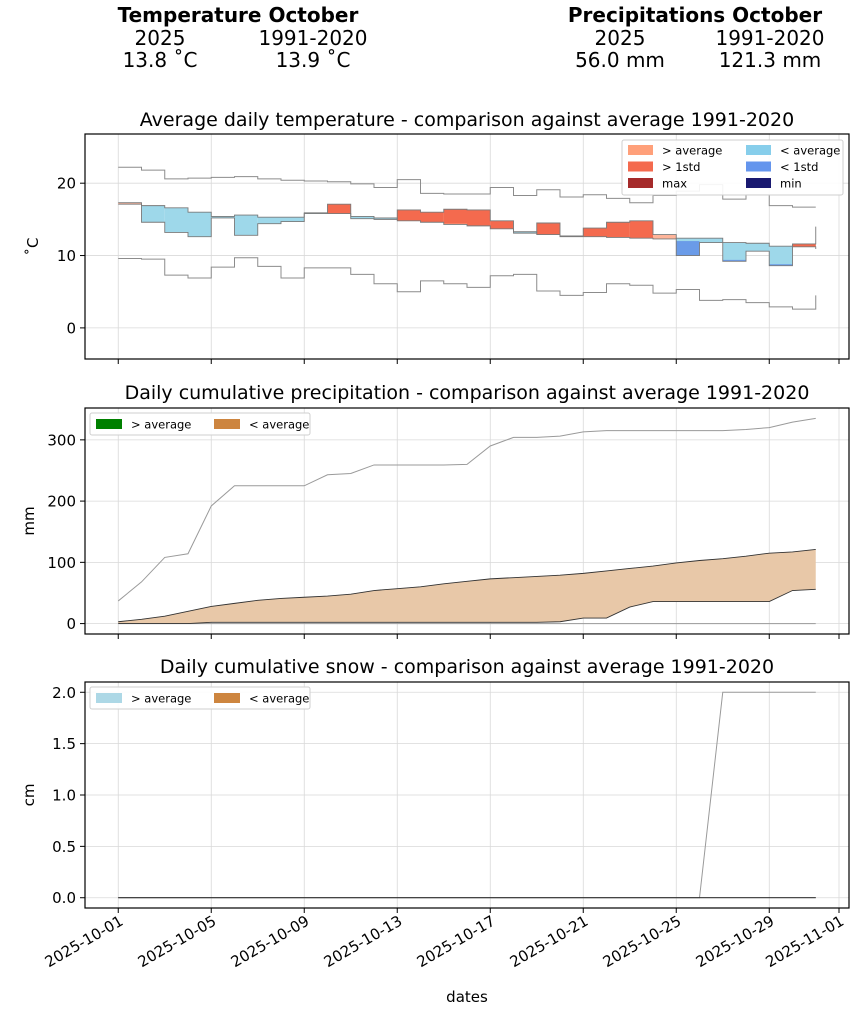 This screenshot has height=1024, width=866. Describe the element at coordinates (64, 744) in the screenshot. I see `y-tick-label: 1.5` at that location.